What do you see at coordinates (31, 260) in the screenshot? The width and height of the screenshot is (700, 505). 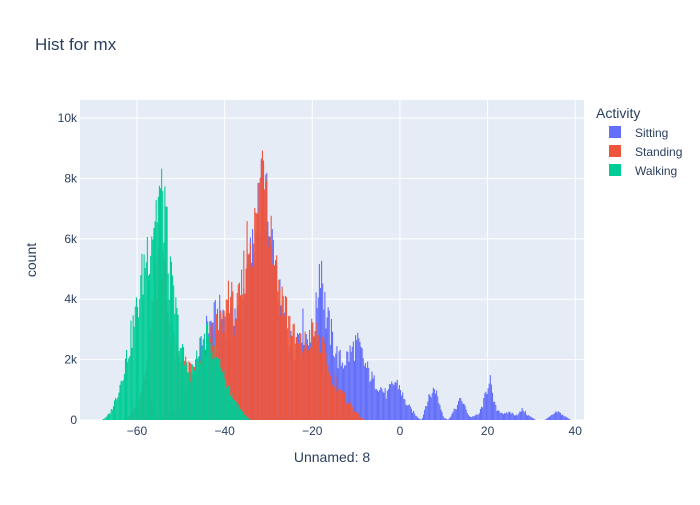 I see `y-axis-title: count` at bounding box center [31, 260].